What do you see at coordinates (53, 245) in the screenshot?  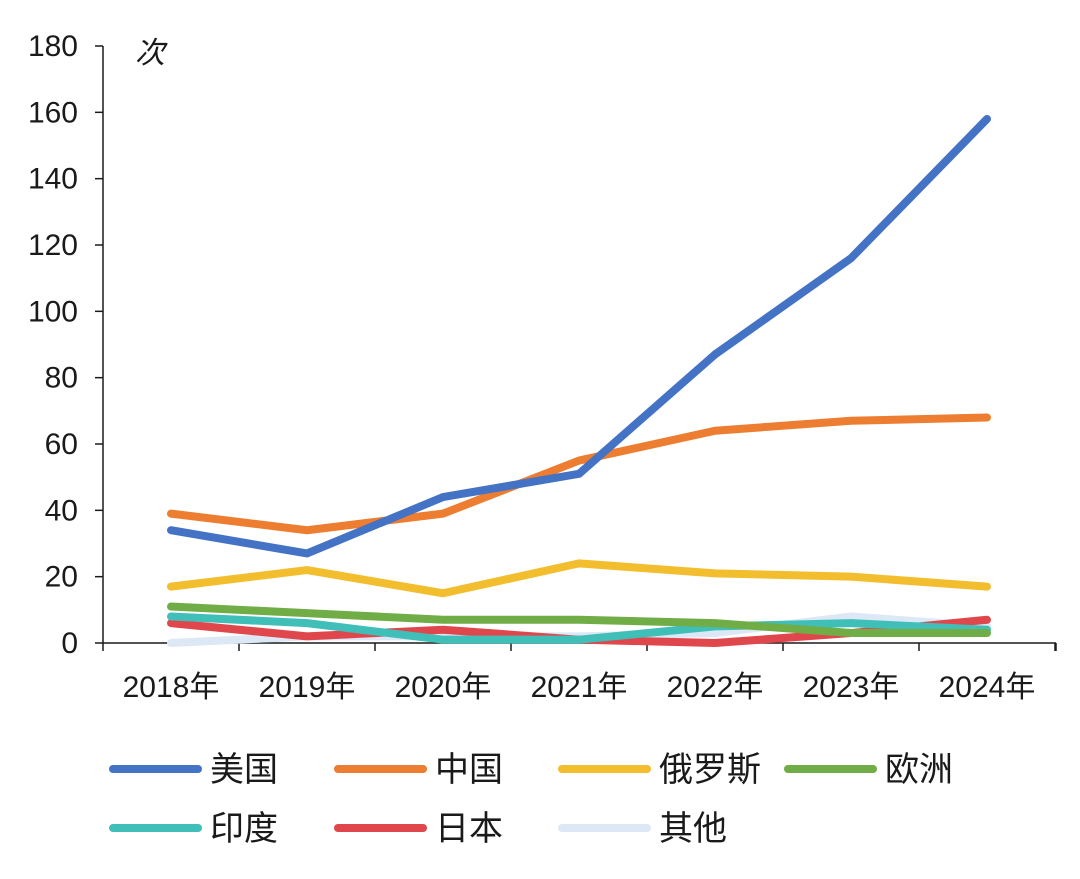 I see `y-tick-label: 120` at bounding box center [53, 245].